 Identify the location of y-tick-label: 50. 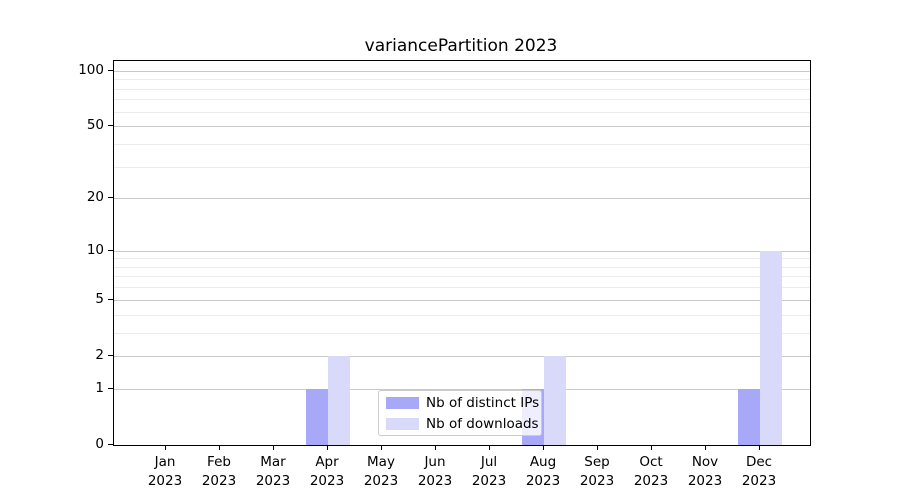
(95, 125).